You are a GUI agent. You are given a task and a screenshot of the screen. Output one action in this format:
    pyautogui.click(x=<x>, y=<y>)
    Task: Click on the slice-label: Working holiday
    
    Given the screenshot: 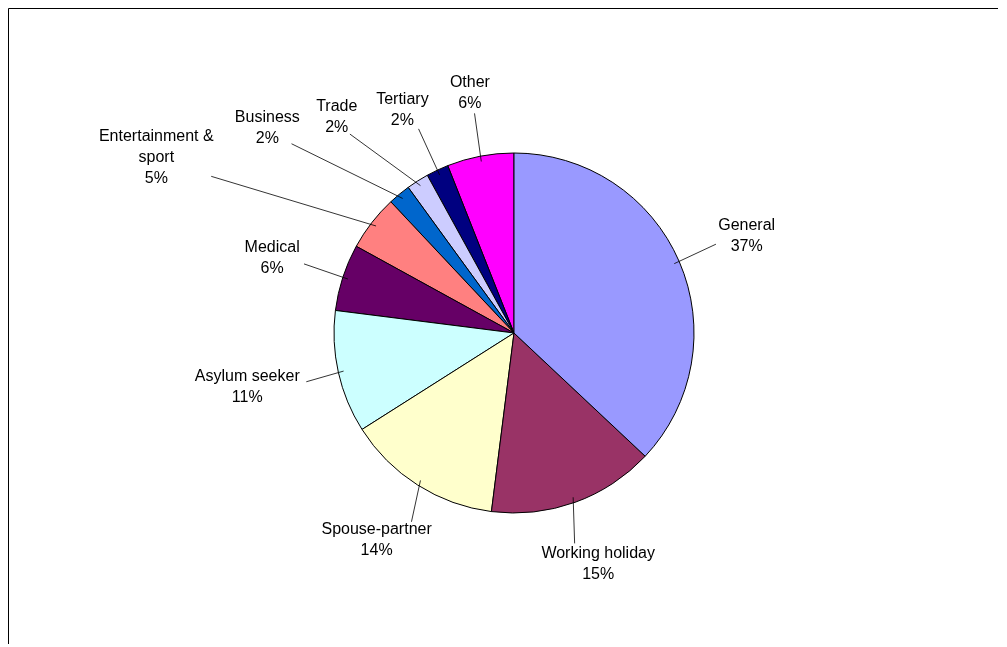 What is the action you would take?
    pyautogui.click(x=598, y=552)
    